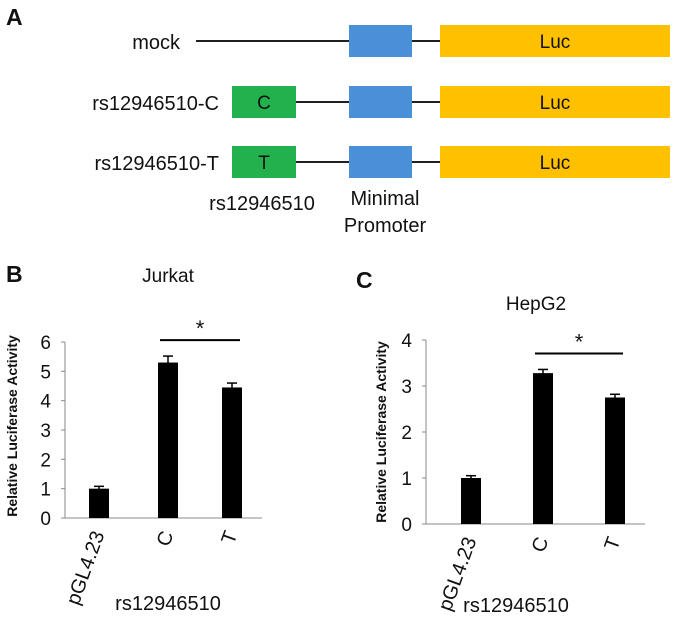 The width and height of the screenshot is (675, 619). What do you see at coordinates (262, 204) in the screenshot?
I see `snp-caption: rs12946510` at bounding box center [262, 204].